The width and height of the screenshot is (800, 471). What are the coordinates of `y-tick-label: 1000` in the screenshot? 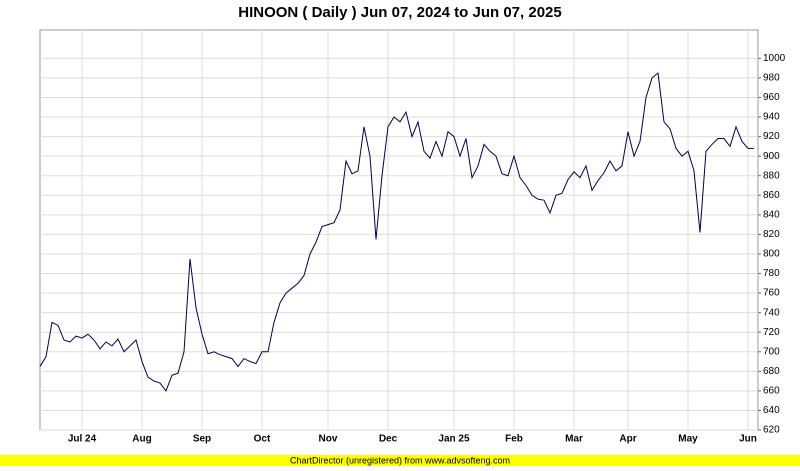 It's located at (774, 58).